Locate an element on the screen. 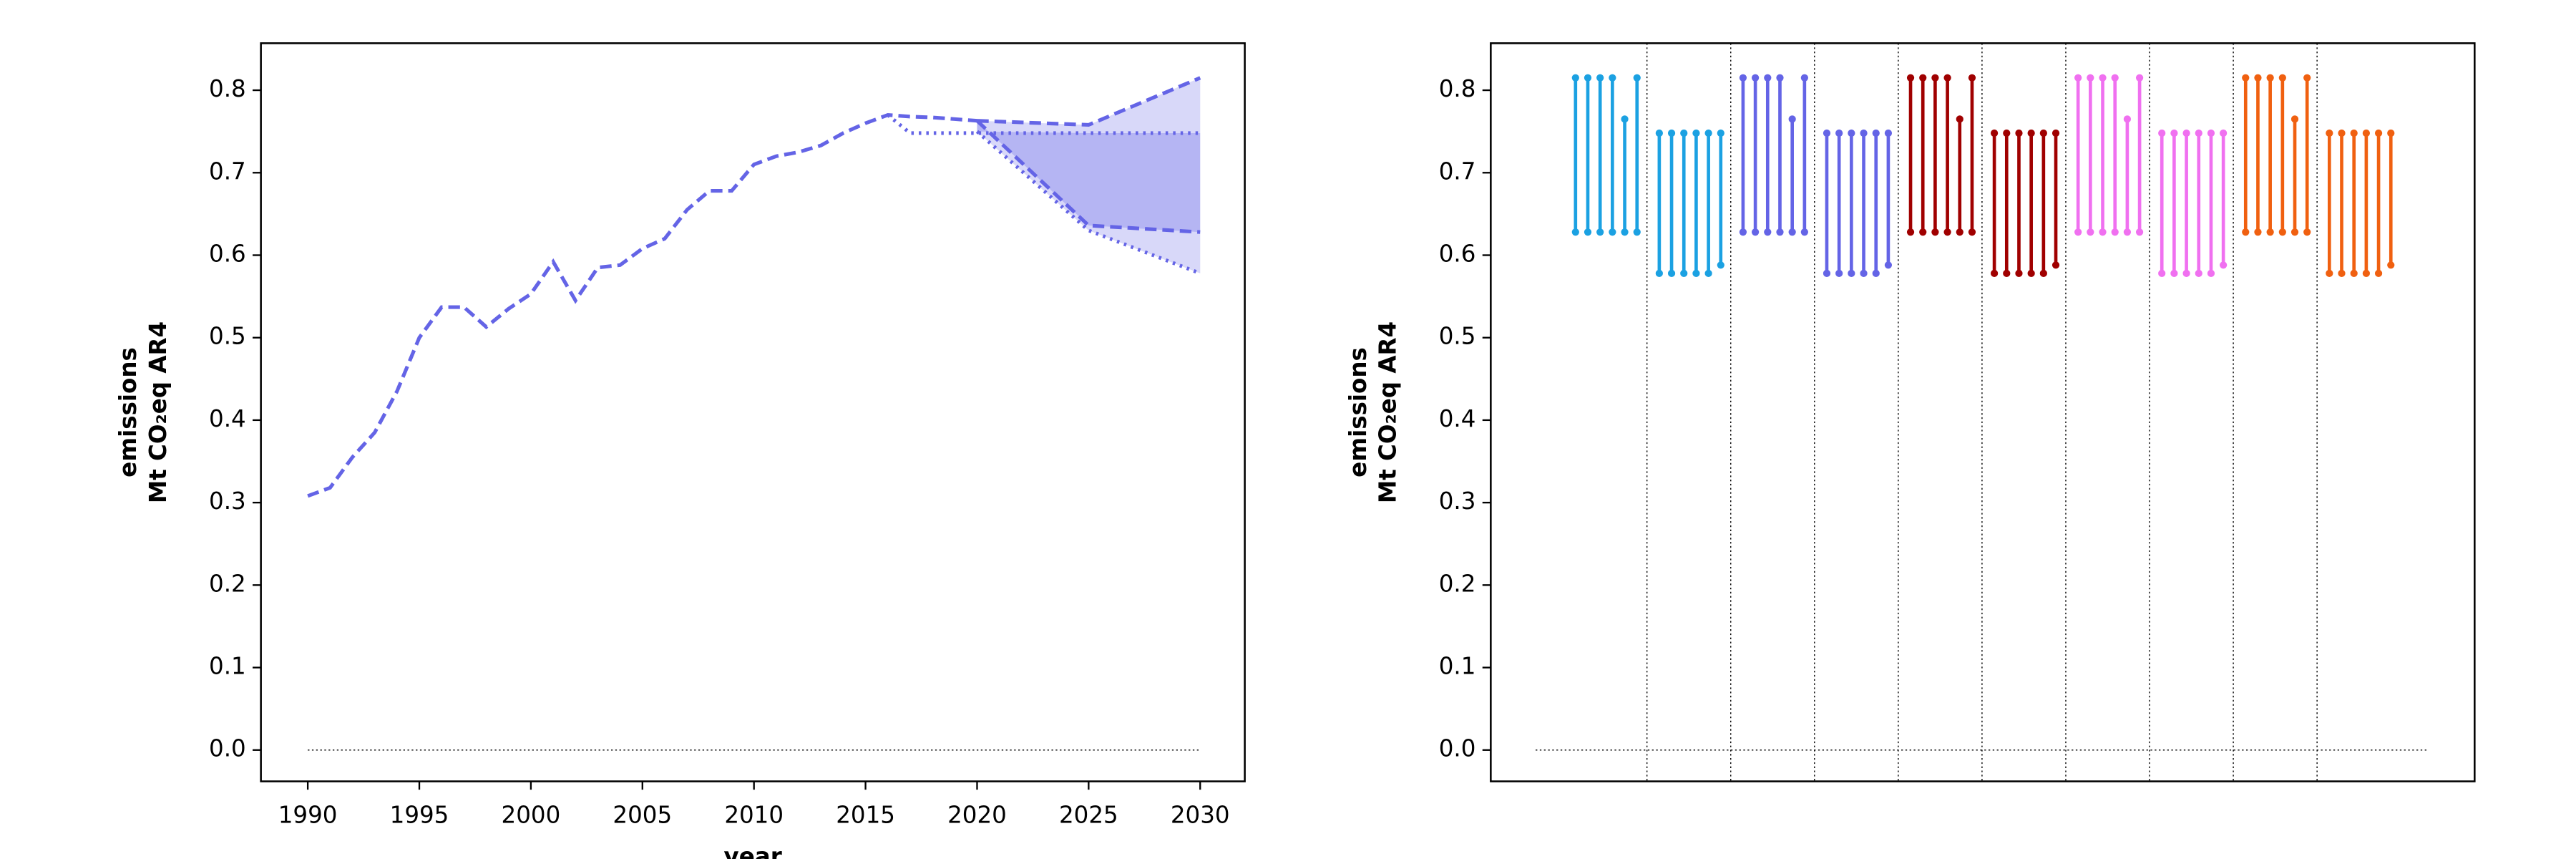 Image resolution: width=2576 pixels, height=859 pixels. x-tick-label: 1990 is located at coordinates (308, 814).